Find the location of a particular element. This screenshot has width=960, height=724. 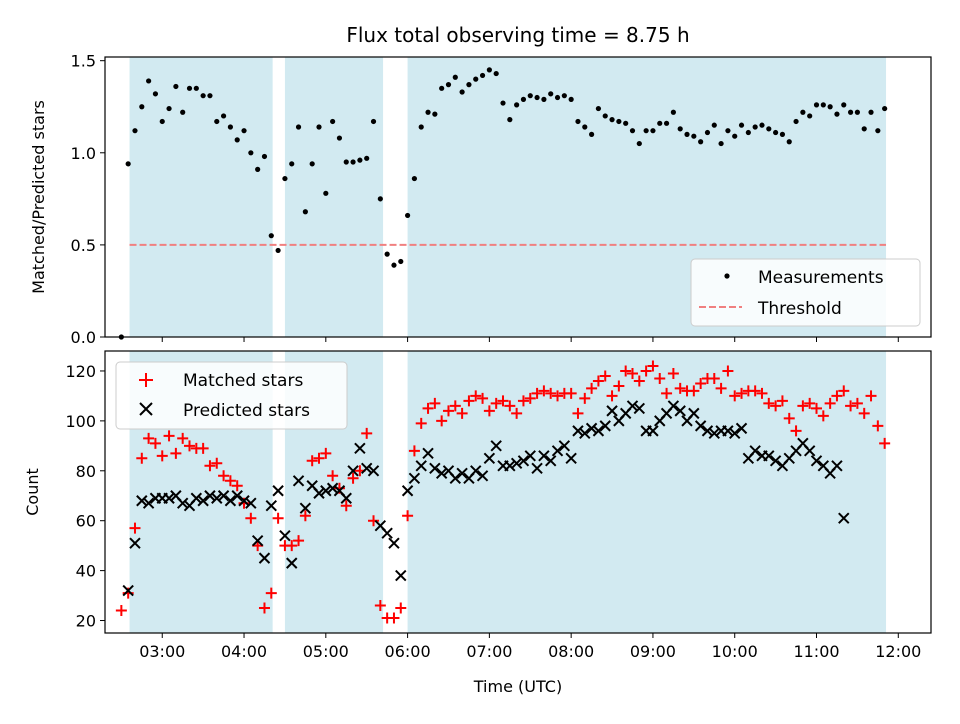

threshold-legend-label: Threshold is located at coordinates (799, 309).